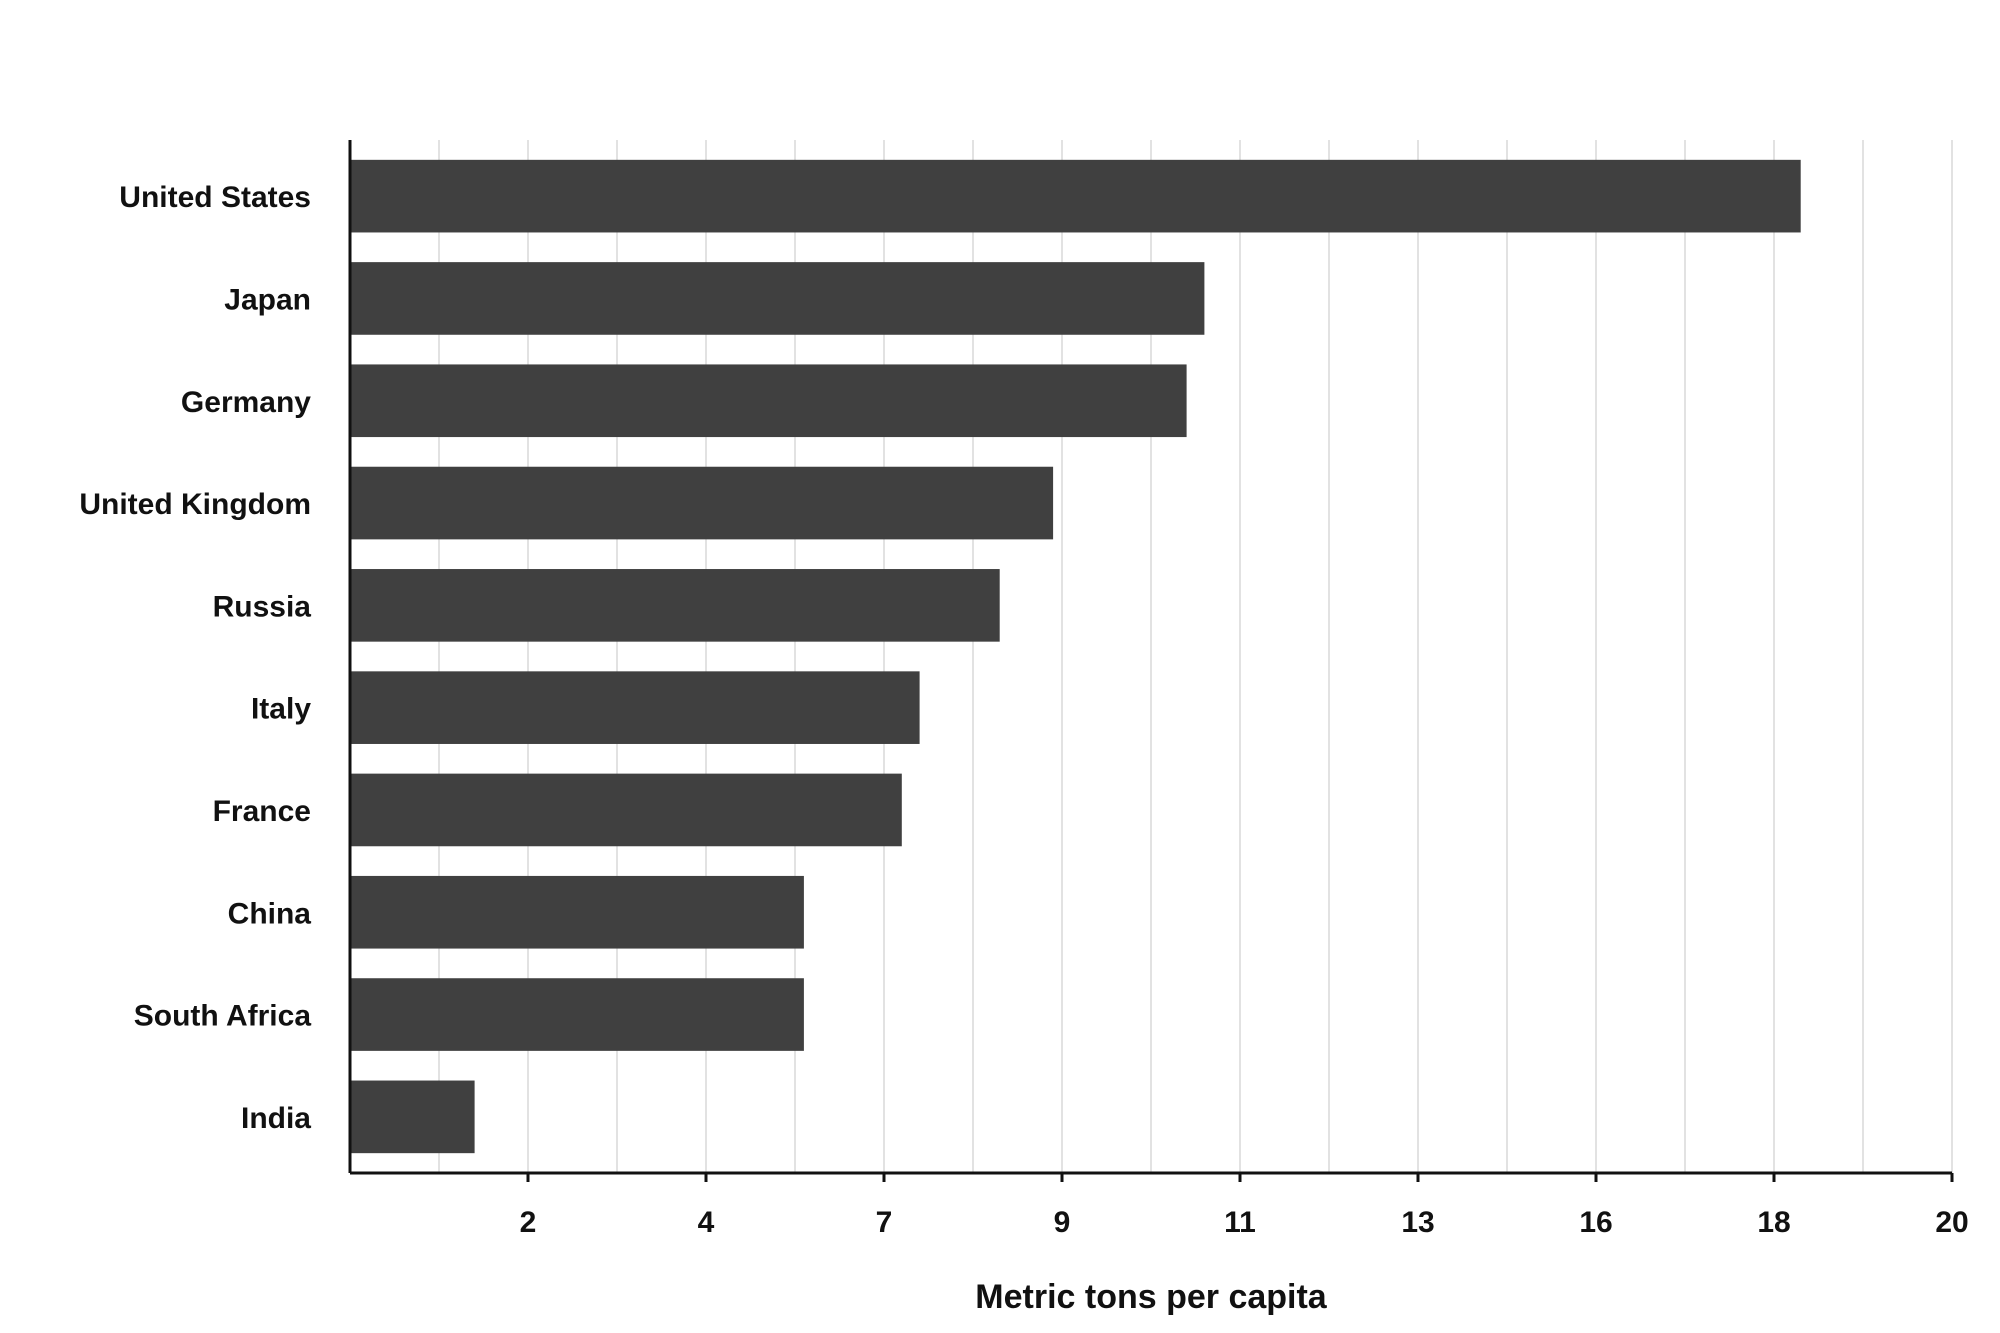  I want to click on x-tick-label: 2, so click(528, 1222).